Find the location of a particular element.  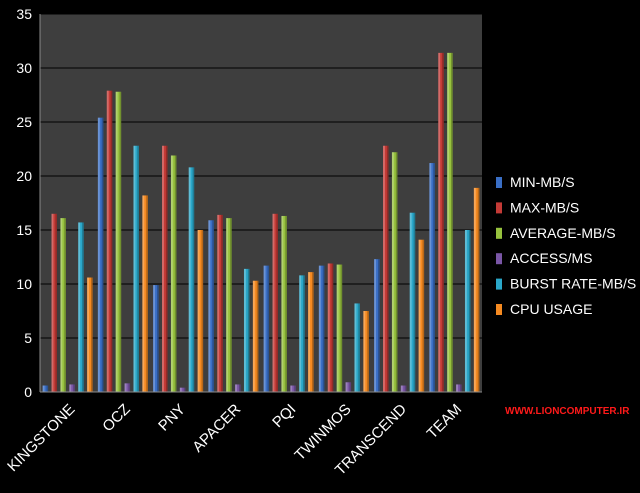

x-category-label: APACER is located at coordinates (216, 428).